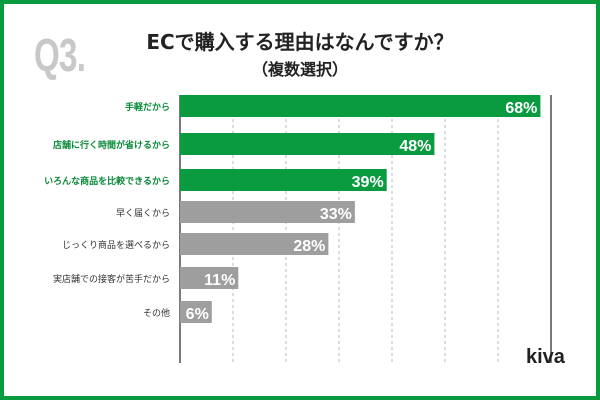  What do you see at coordinates (521, 108) in the screenshot?
I see `data-label: 68%` at bounding box center [521, 108].